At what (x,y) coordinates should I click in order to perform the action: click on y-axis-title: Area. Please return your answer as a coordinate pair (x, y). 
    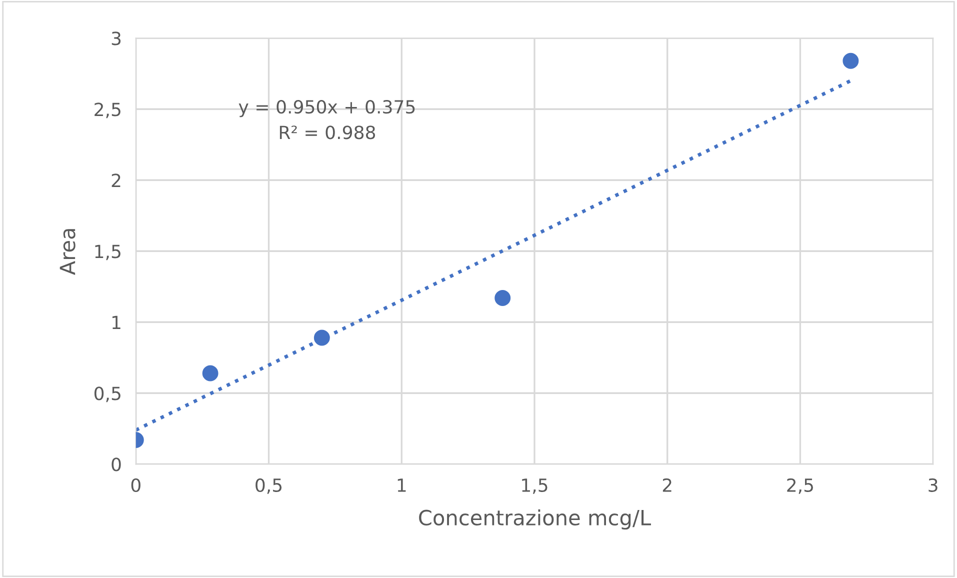
    Looking at the image, I should click on (68, 252).